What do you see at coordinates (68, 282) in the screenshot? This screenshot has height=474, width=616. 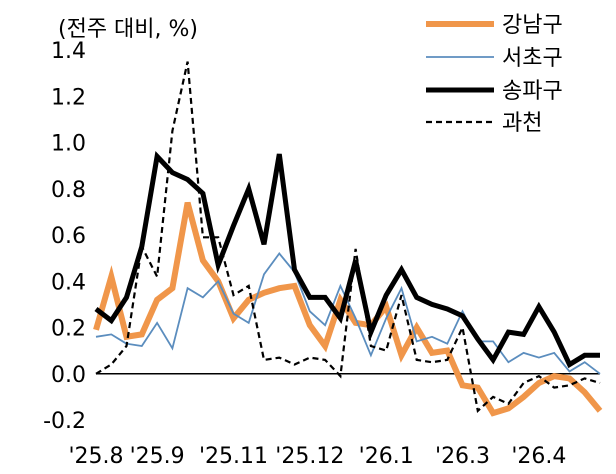 I see `y-tick-label: 0.4` at bounding box center [68, 282].